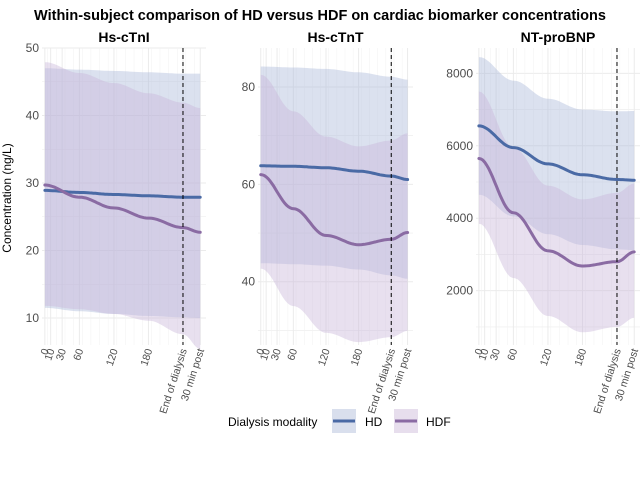 The image size is (640, 479). I want to click on y-tick-label: 8000, so click(459, 73).